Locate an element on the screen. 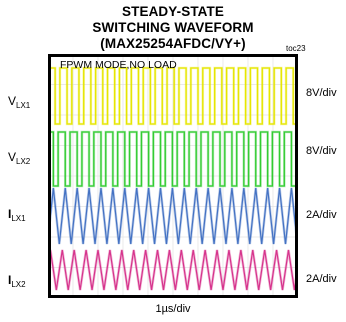 The width and height of the screenshot is (346, 322). channel-label-vlx1: VLX1 is located at coordinates (19, 102).